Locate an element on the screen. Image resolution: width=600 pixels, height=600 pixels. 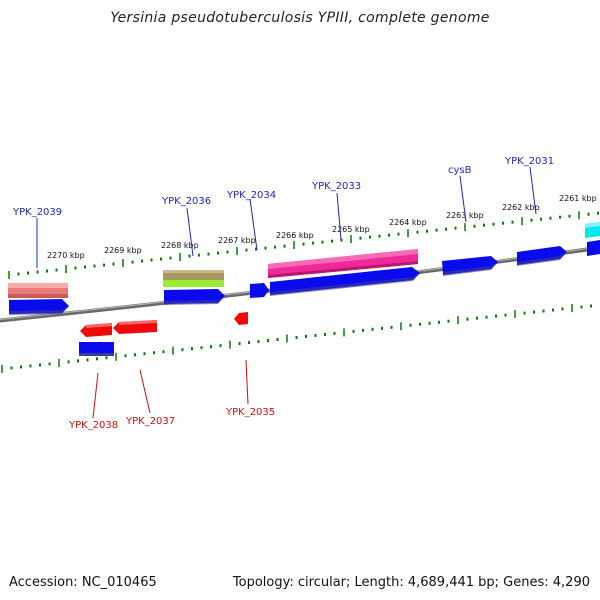
outer-tick-track is located at coordinates (303, 245).